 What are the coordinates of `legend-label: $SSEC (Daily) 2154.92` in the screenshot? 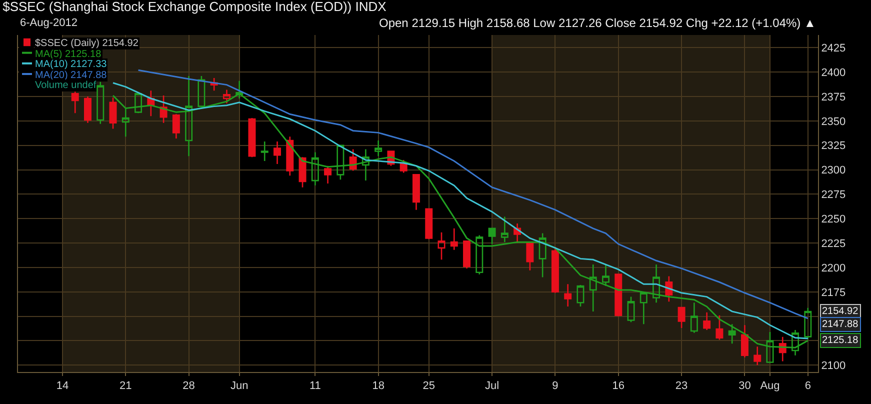 It's located at (87, 43).